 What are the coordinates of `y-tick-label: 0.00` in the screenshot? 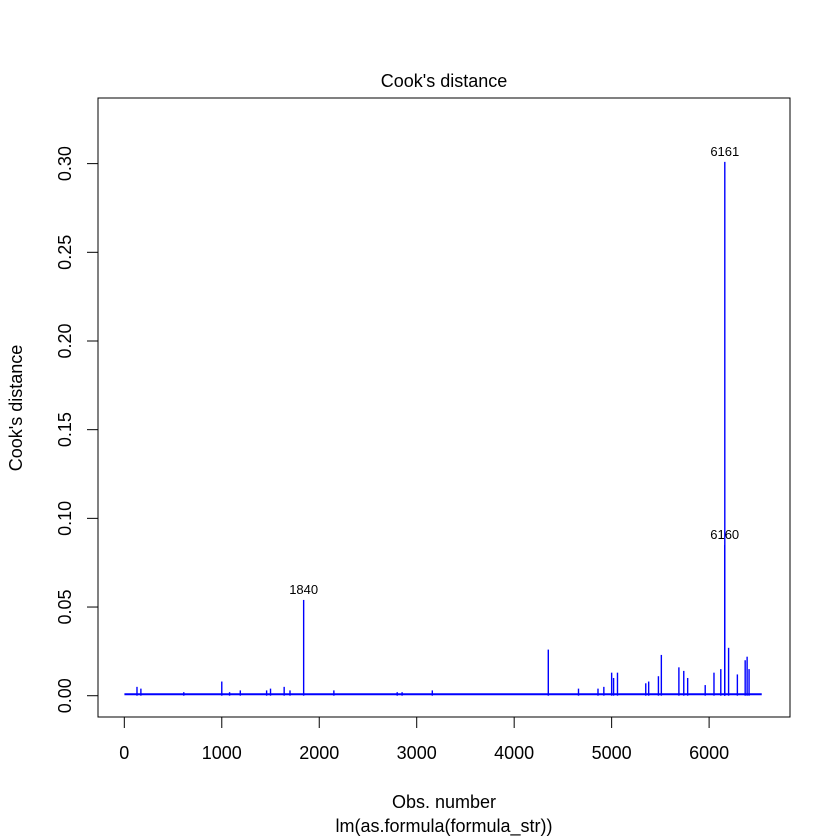 It's located at (65, 695).